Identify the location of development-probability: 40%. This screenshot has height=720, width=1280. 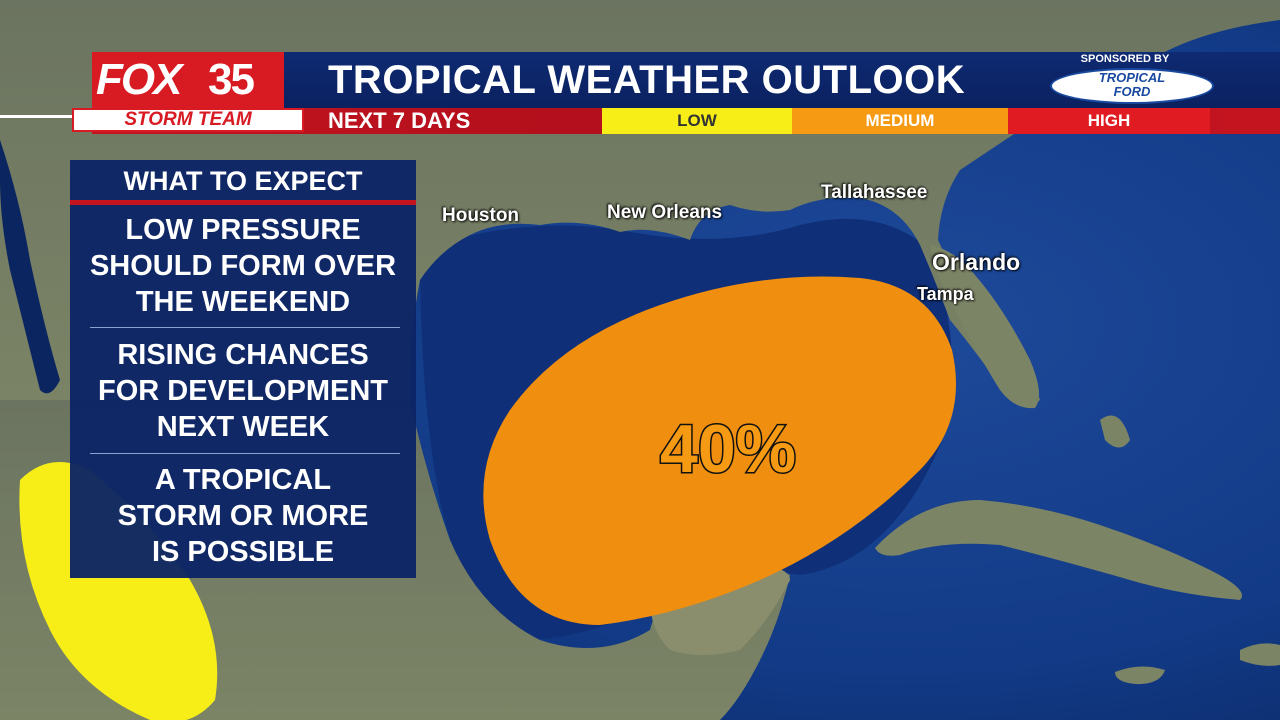
(727, 449).